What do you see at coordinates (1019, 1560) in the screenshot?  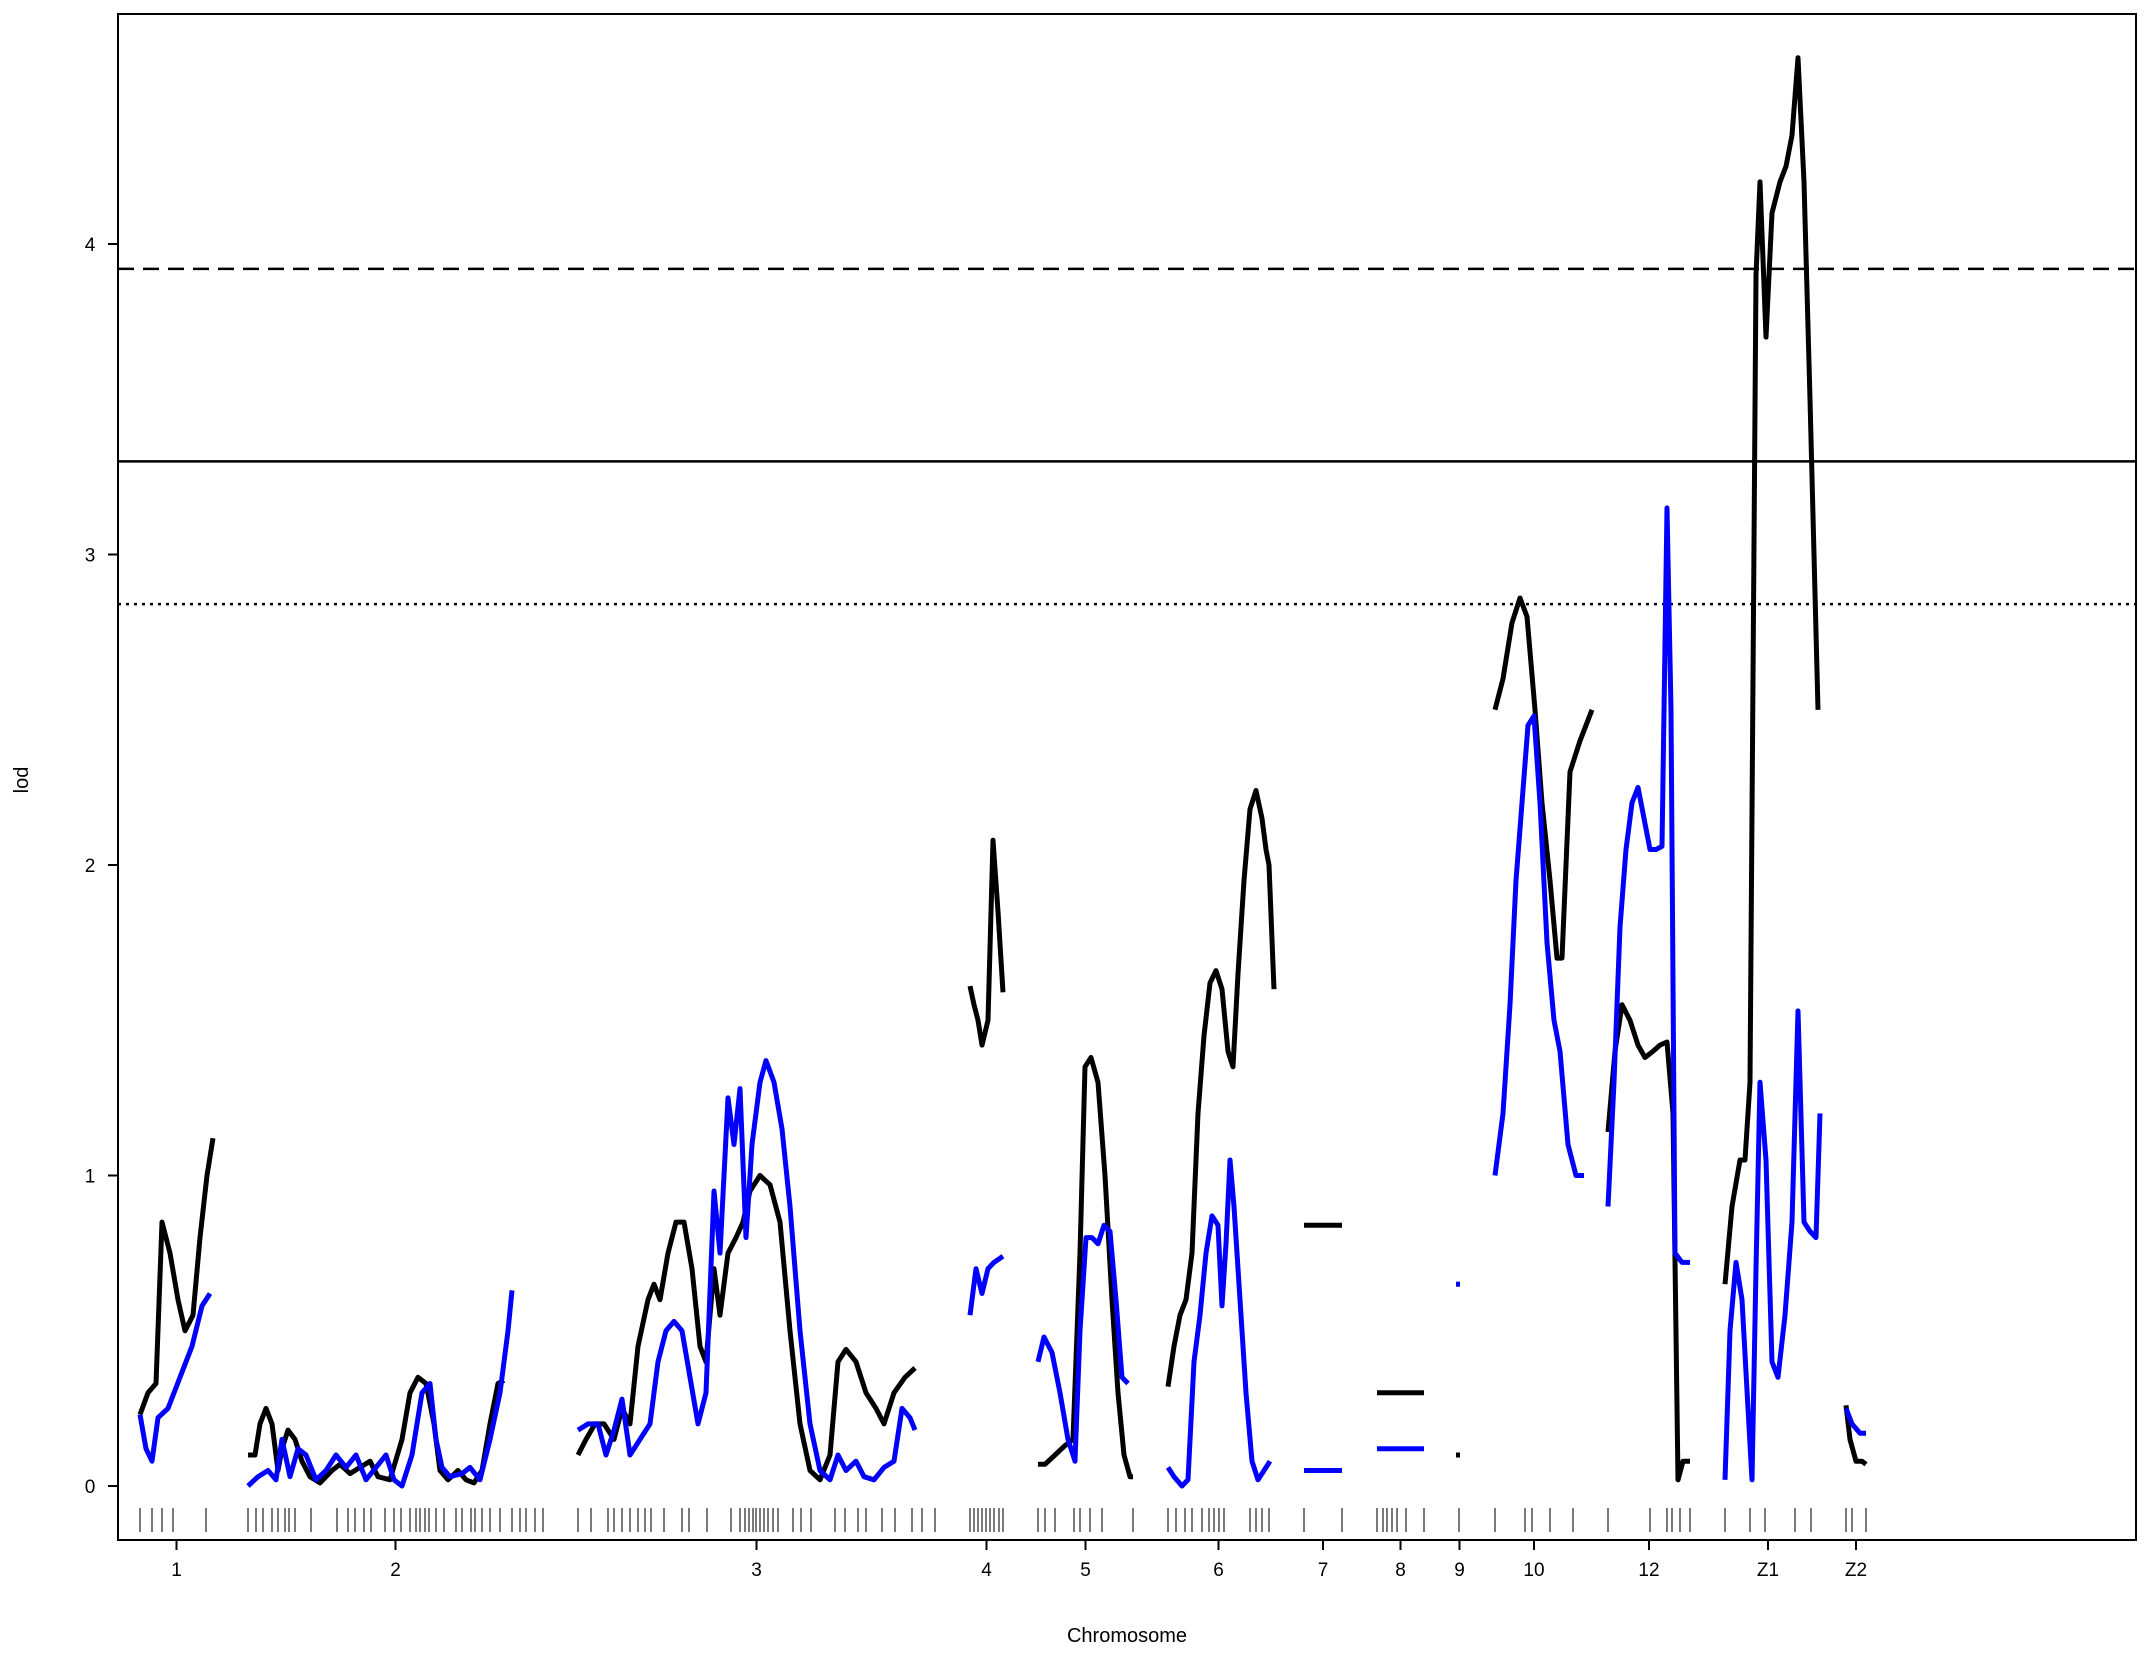 I see `x-axis: 1 2 3 4 5 6 7 8 9 10 12 Z1 Z2` at bounding box center [1019, 1560].